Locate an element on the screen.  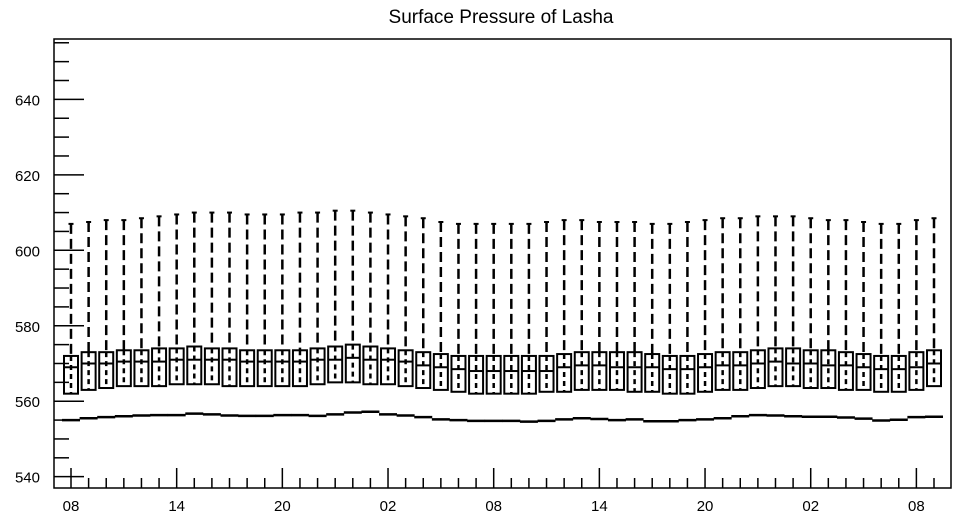
y-tick-label: 560 is located at coordinates (27, 402).